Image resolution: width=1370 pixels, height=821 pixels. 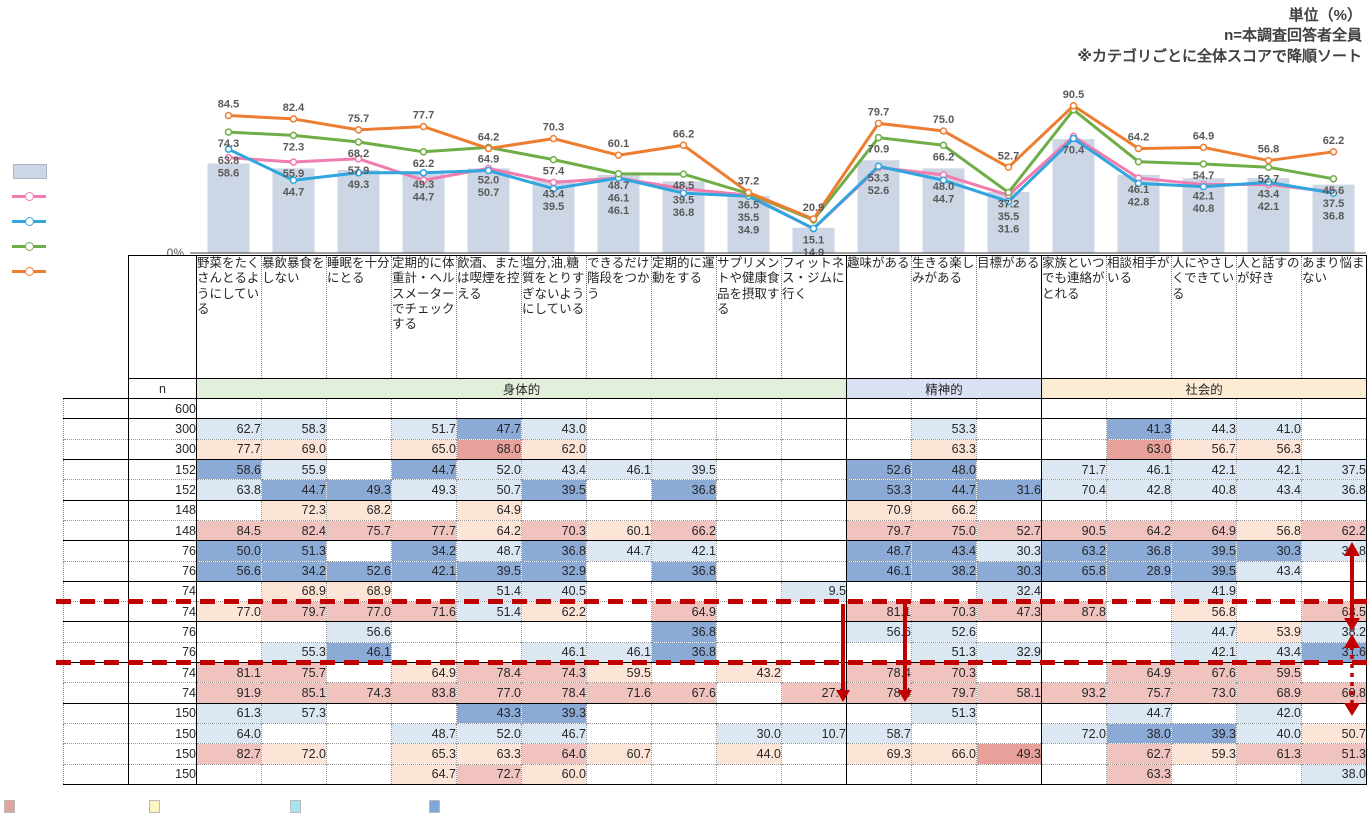 I want to click on score-cell: 82.4, so click(x=294, y=530).